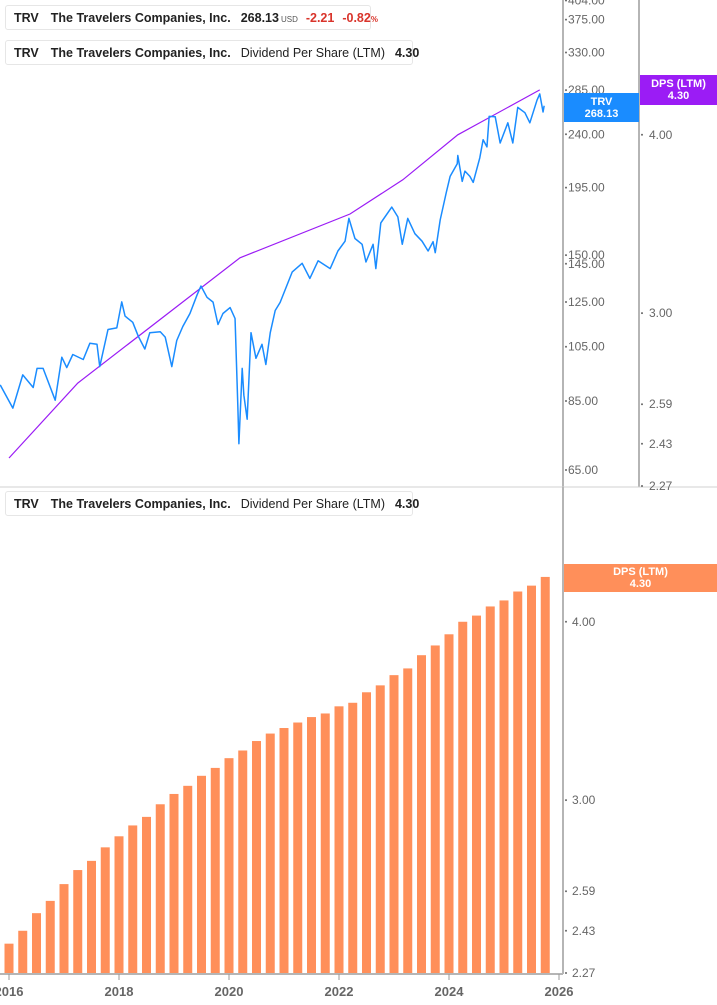  Describe the element at coordinates (320, 17) in the screenshot. I see `legend-change: -2.21` at that location.